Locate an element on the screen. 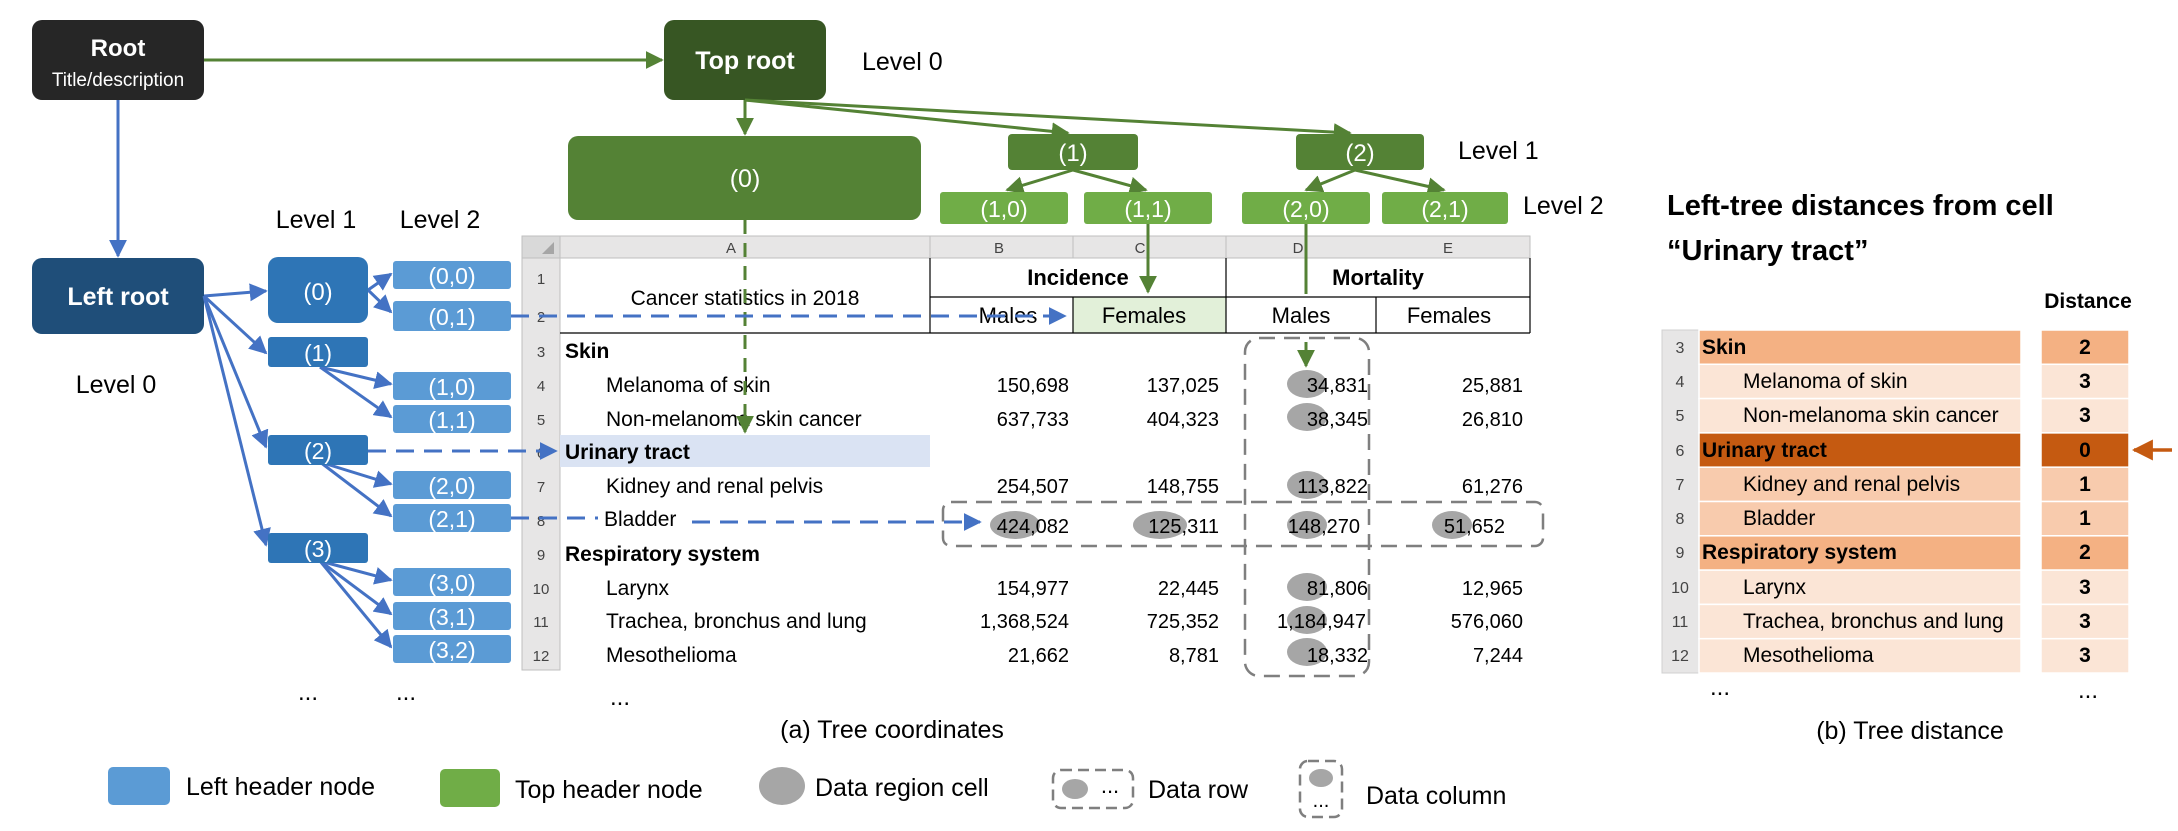 Image resolution: width=2178 pixels, height=831 pixels. distance-row-number: 8 is located at coordinates (1680, 519).